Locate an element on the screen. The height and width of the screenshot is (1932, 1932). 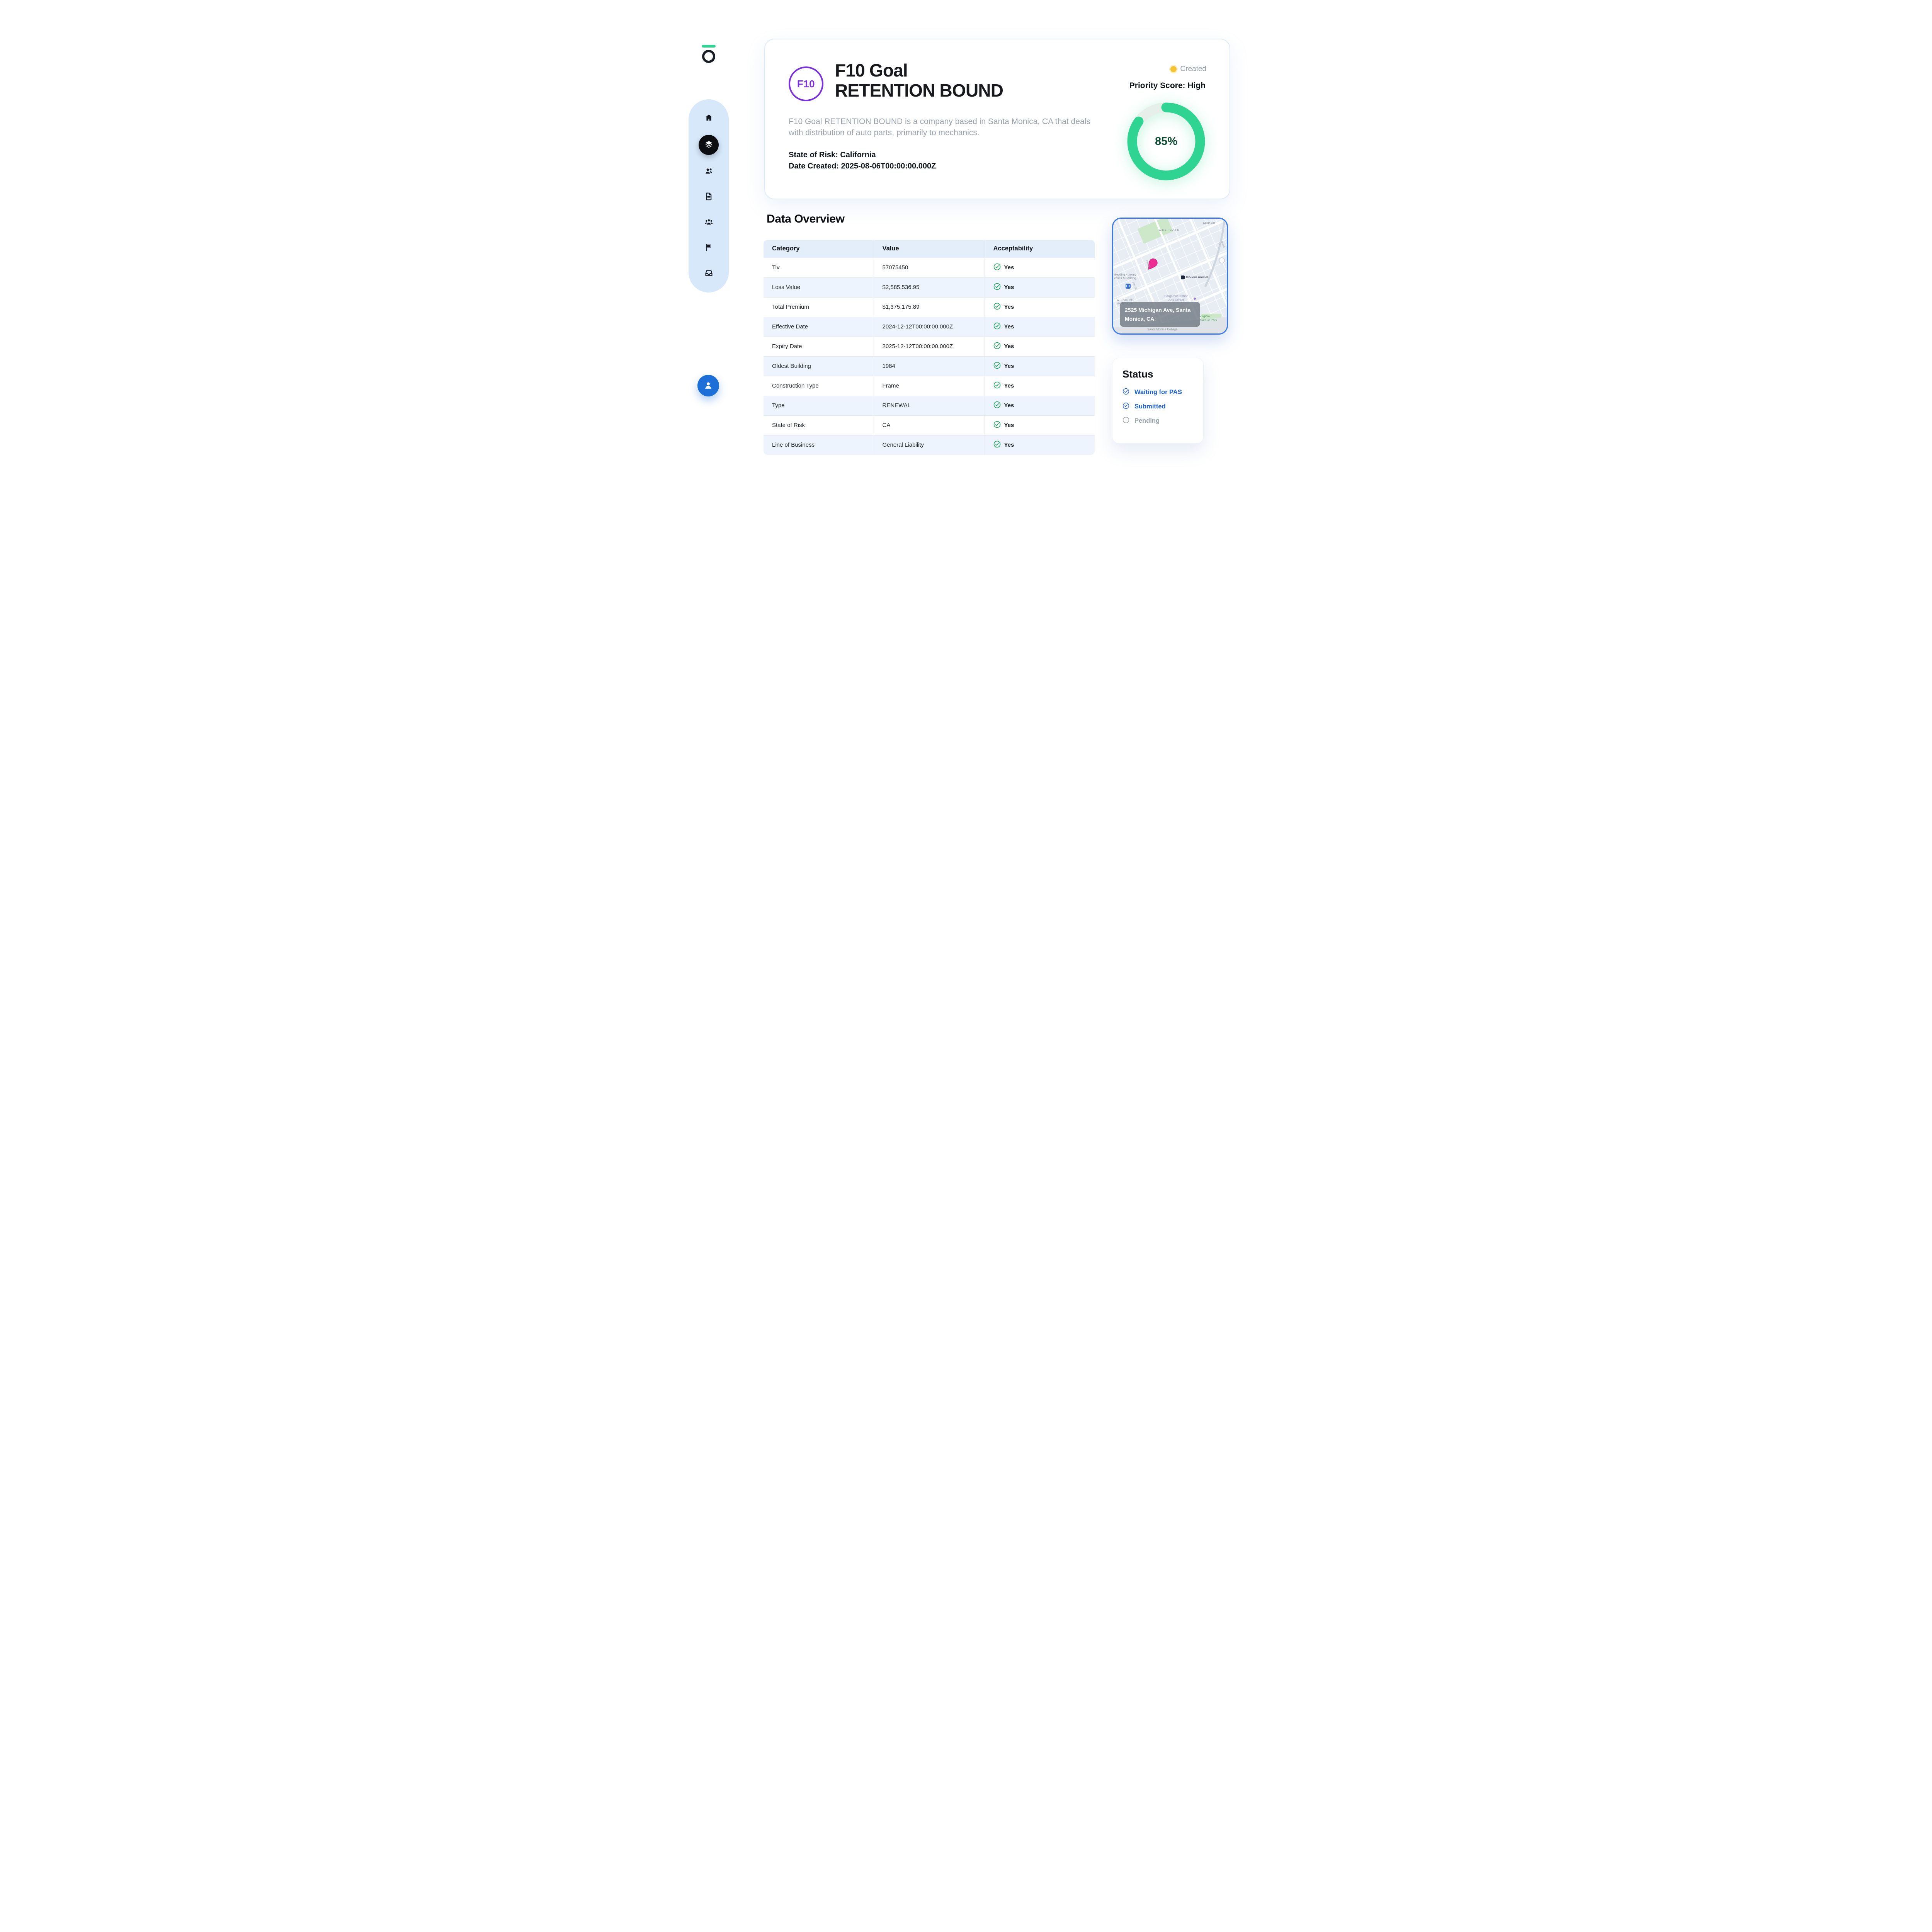
priority-score: Priority Score: High is located at coordinates (1168, 86).